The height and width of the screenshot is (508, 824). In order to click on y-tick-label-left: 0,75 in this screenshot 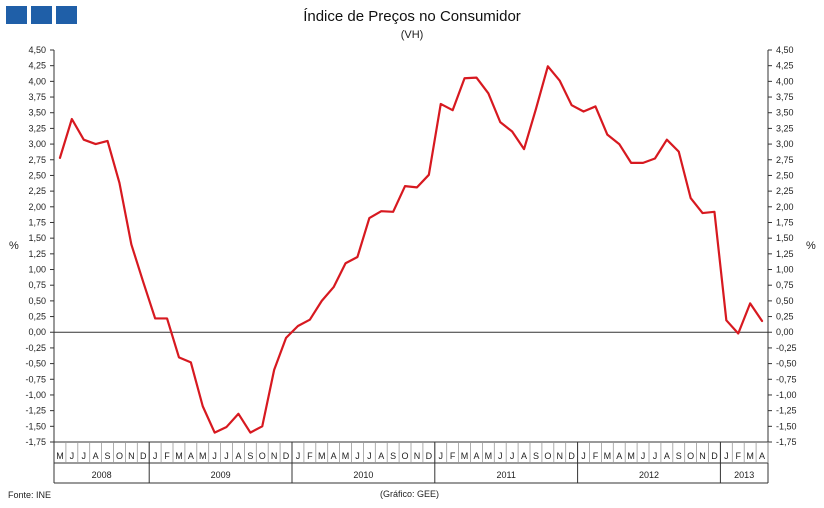, I will do `click(37, 285)`.